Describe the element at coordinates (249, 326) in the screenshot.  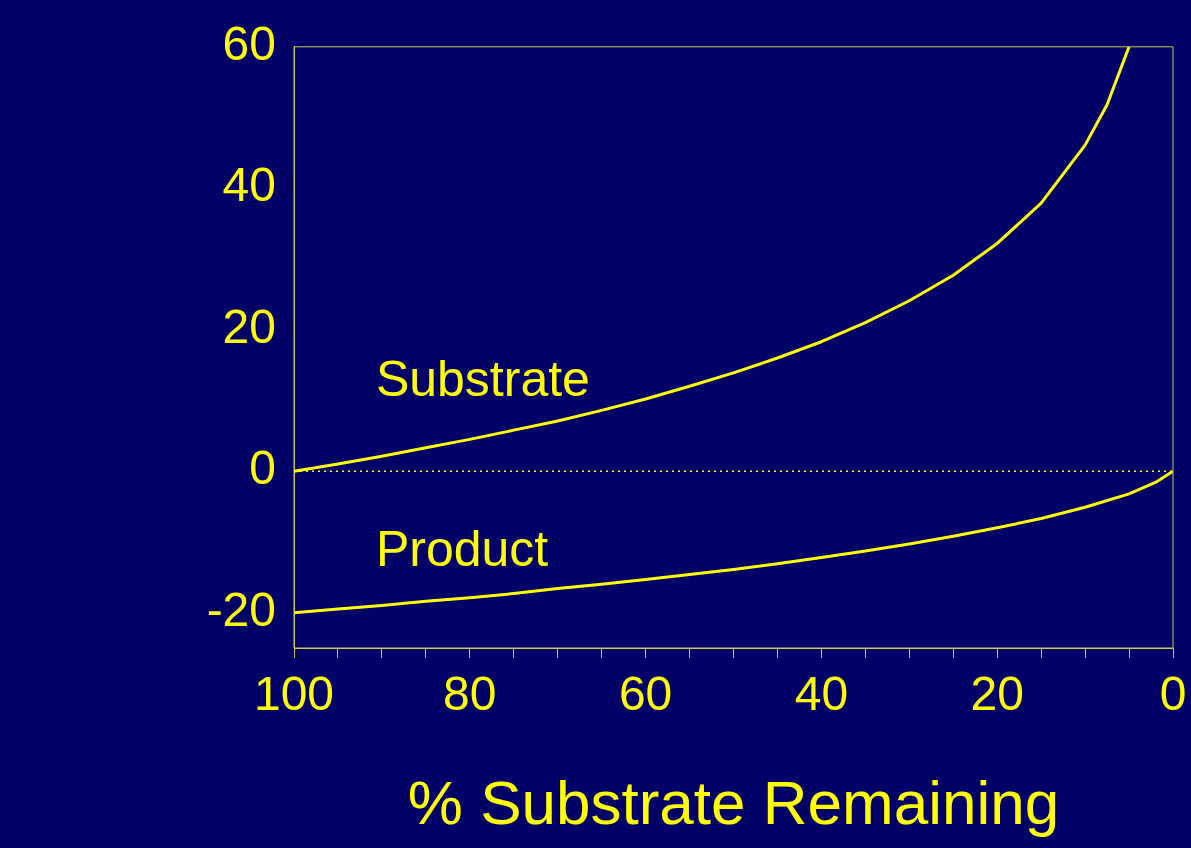
I see `y-tick-label: 20` at that location.